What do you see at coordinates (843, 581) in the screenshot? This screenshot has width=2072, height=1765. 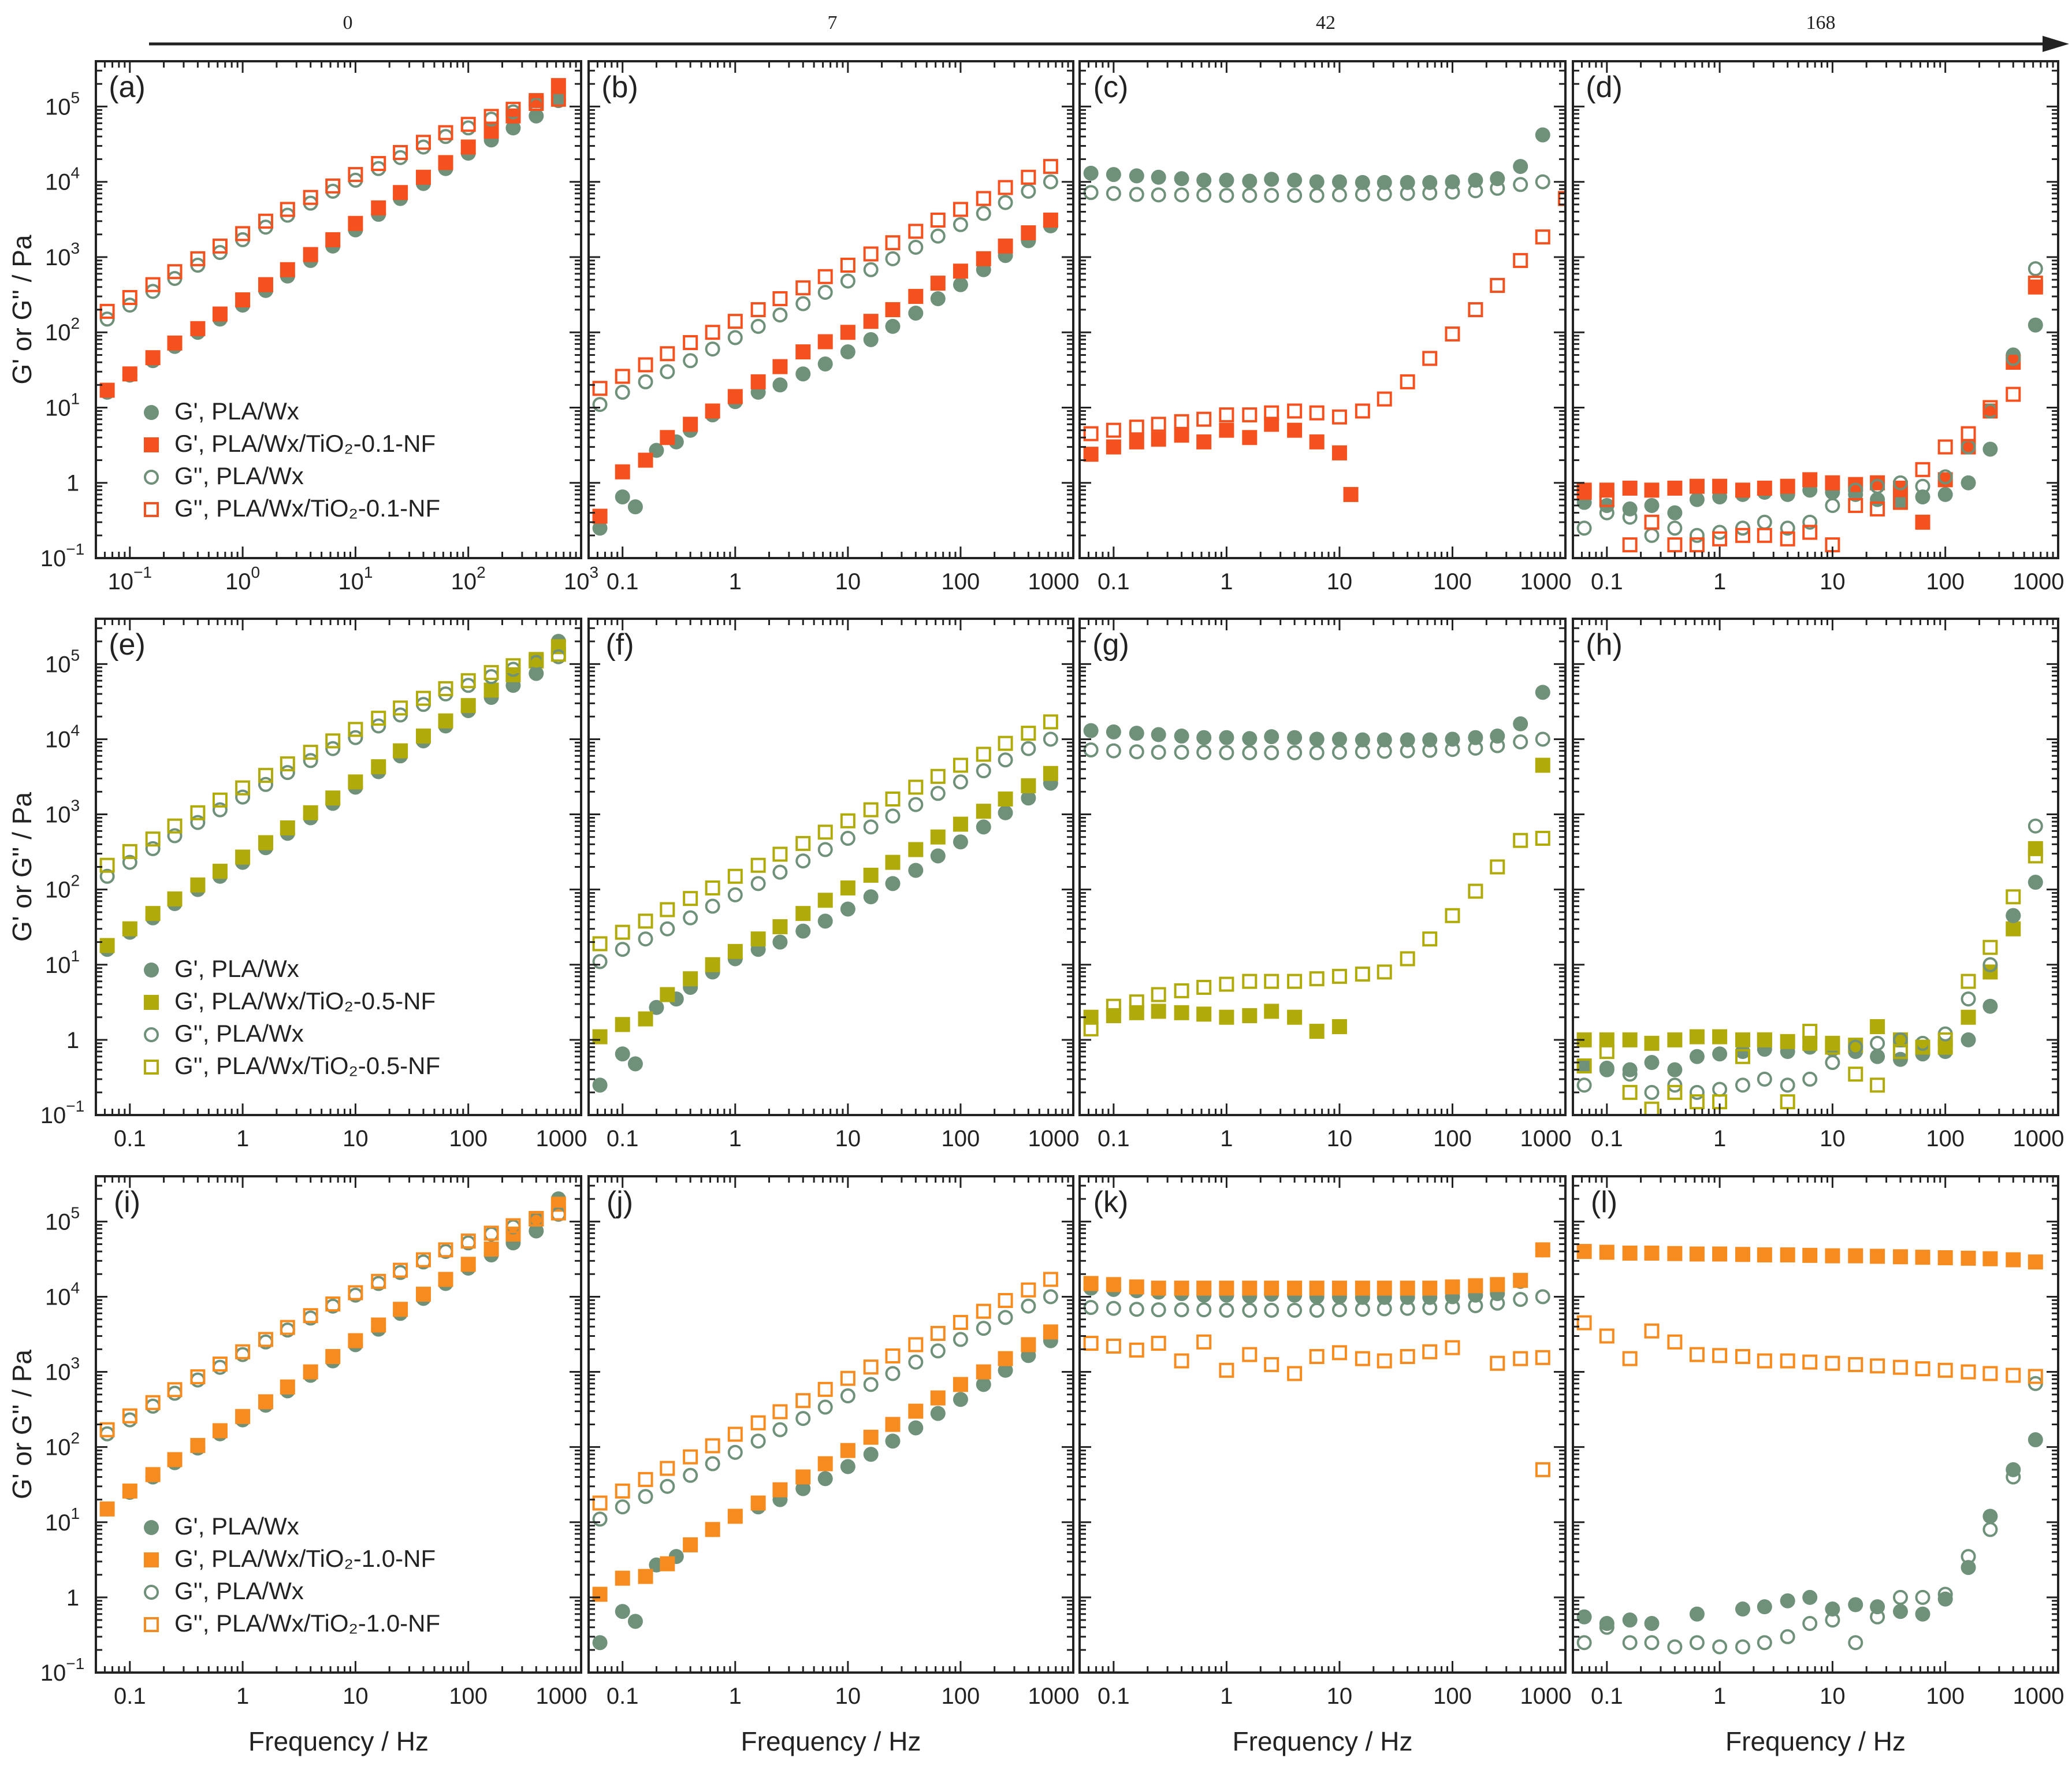 I see `x-tick-labels-b: 0.1 1 10 100 1000` at bounding box center [843, 581].